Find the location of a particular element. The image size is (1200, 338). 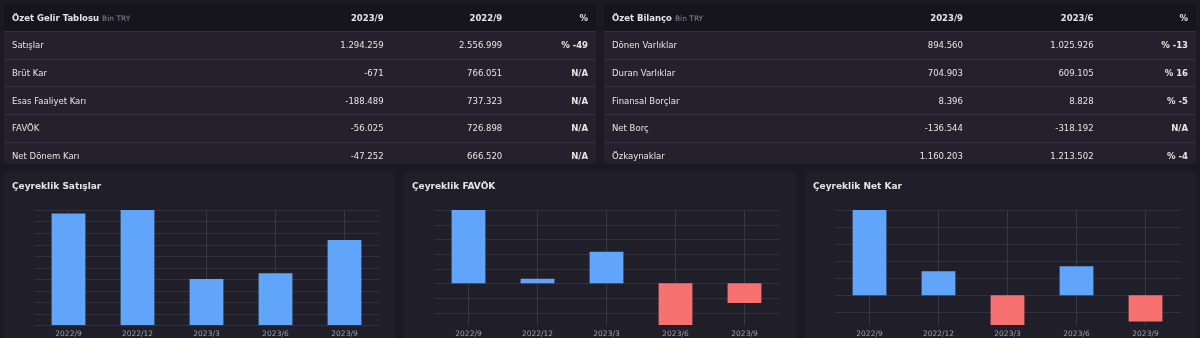

text: 704.903 is located at coordinates (905, 73).